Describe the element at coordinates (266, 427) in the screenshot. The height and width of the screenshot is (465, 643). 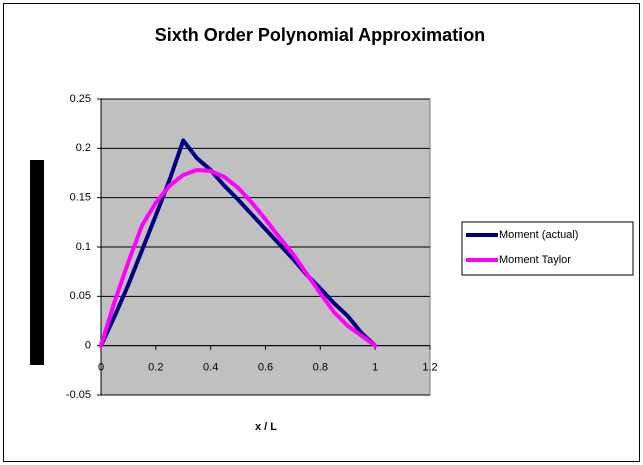
I see `x-axis-label: x / L` at that location.